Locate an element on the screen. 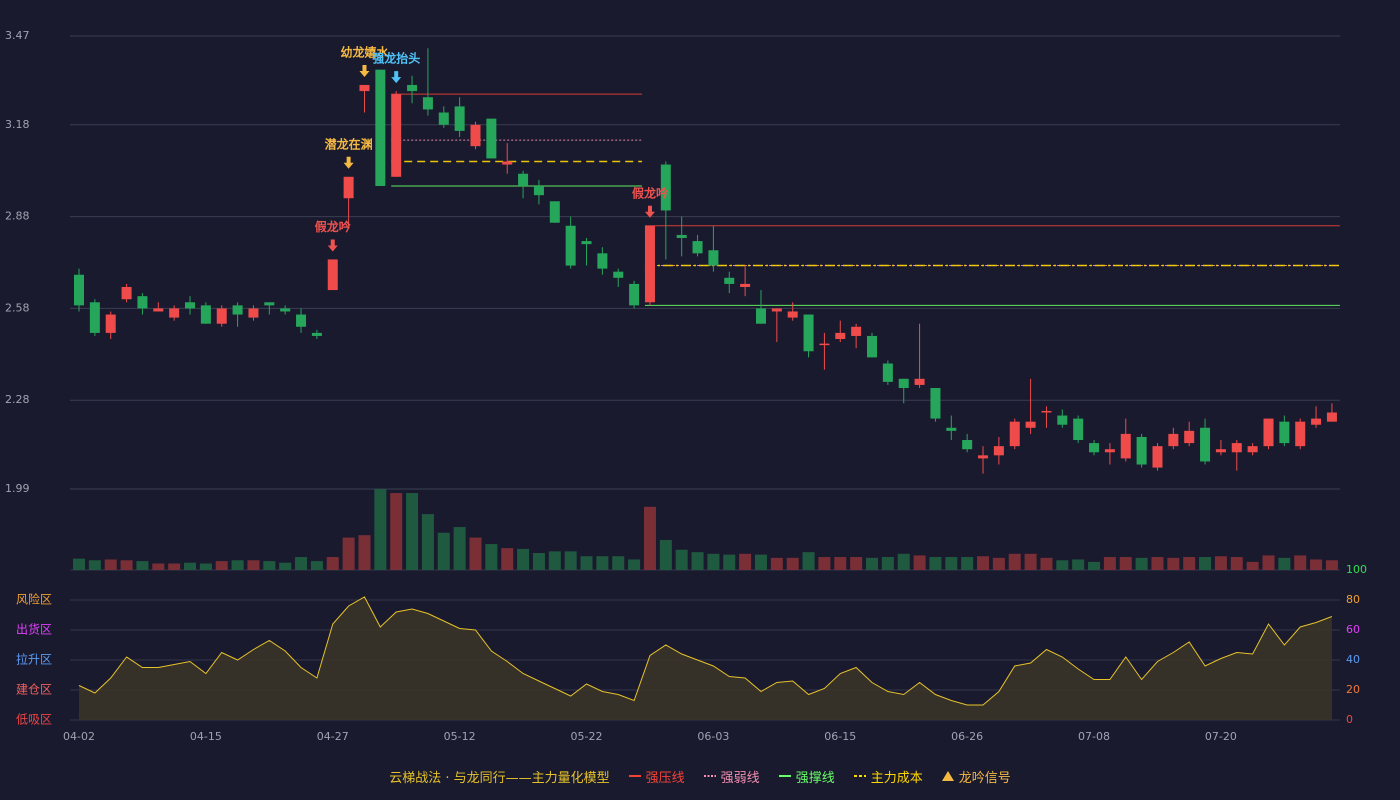 The height and width of the screenshot is (800, 1400). signal-label: 强龙抬头 is located at coordinates (396, 58).